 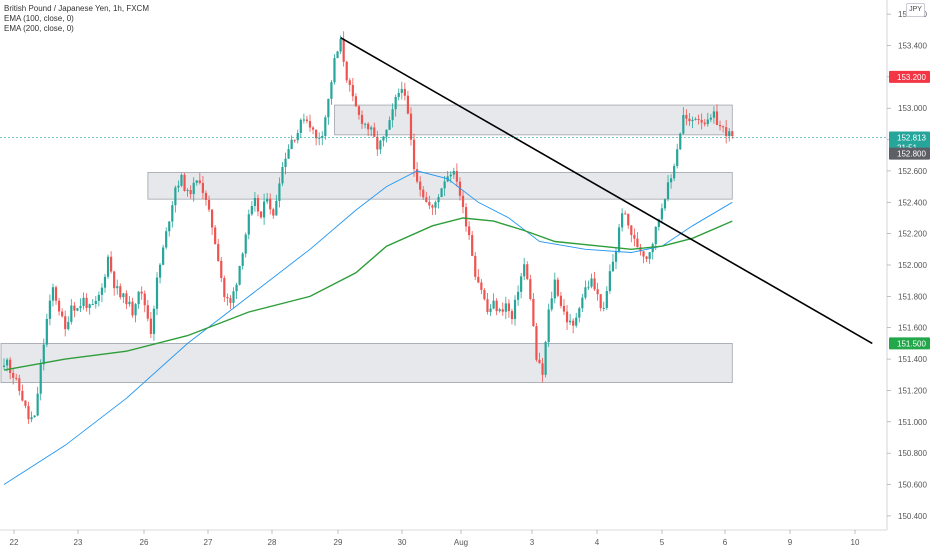 What do you see at coordinates (909, 153) in the screenshot?
I see `entry-price-tag` at bounding box center [909, 153].